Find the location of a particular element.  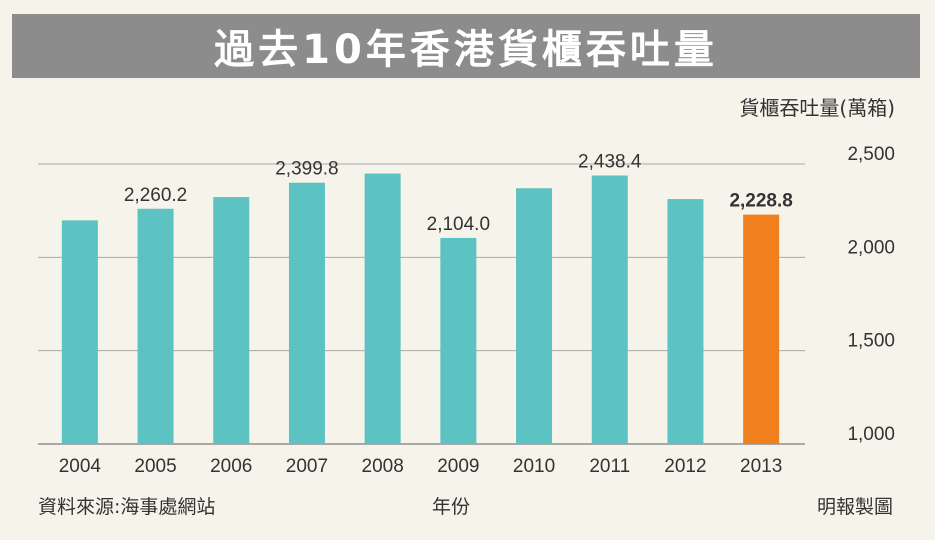

data-label: 2,228.8 is located at coordinates (760, 201).